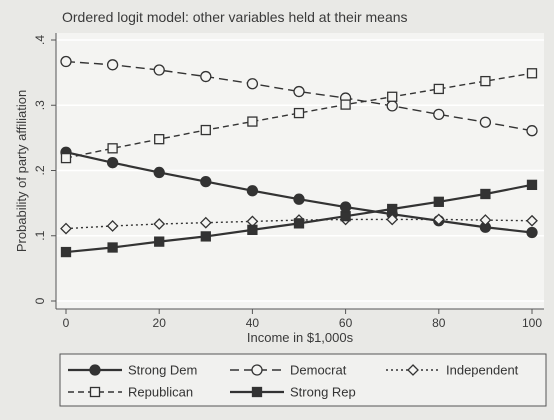  Describe the element at coordinates (253, 323) in the screenshot. I see `x-tick-label: 40` at that location.